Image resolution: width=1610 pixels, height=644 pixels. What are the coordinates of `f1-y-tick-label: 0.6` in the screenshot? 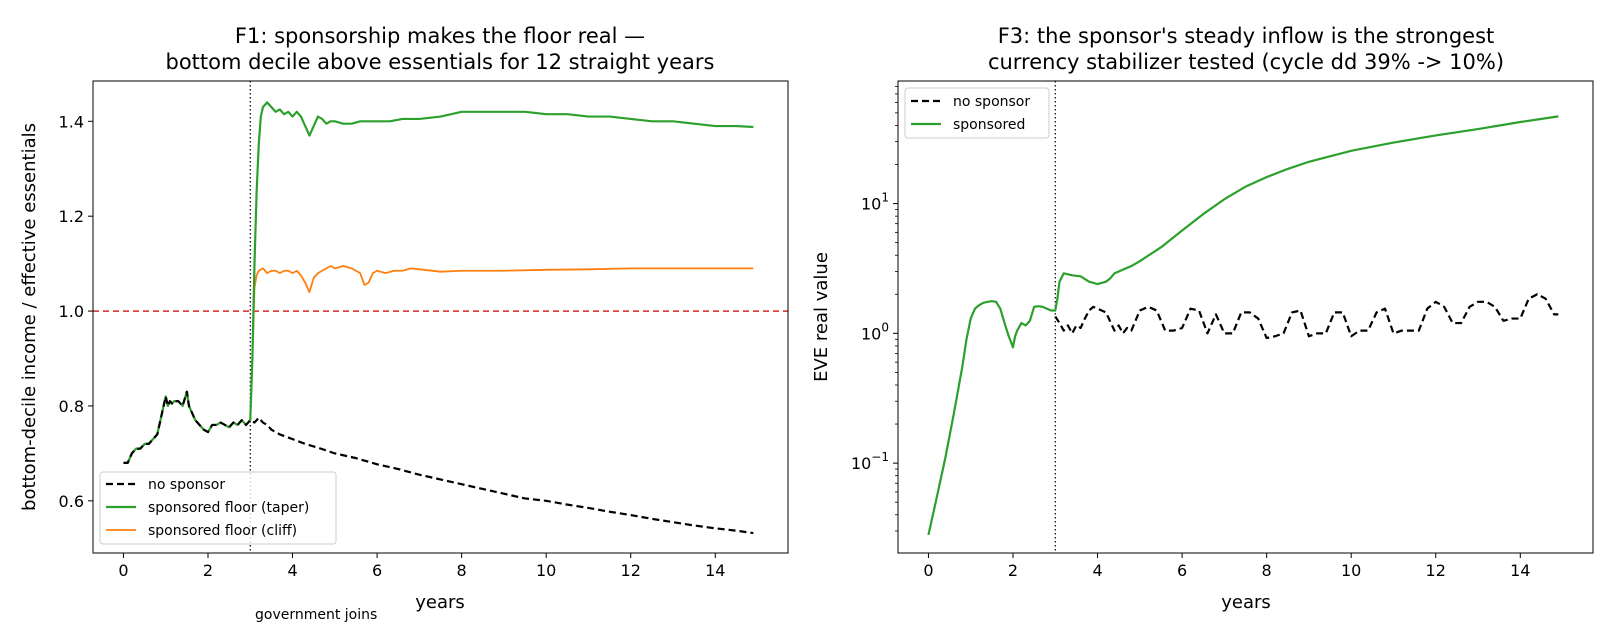 It's located at (71, 501).